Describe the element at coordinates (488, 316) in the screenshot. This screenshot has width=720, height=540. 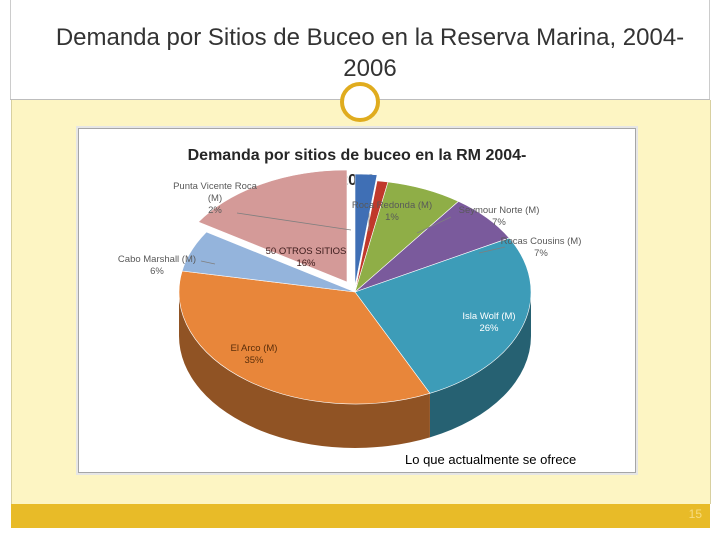
I see `slice-label-4: Isla Wolf (M)` at that location.